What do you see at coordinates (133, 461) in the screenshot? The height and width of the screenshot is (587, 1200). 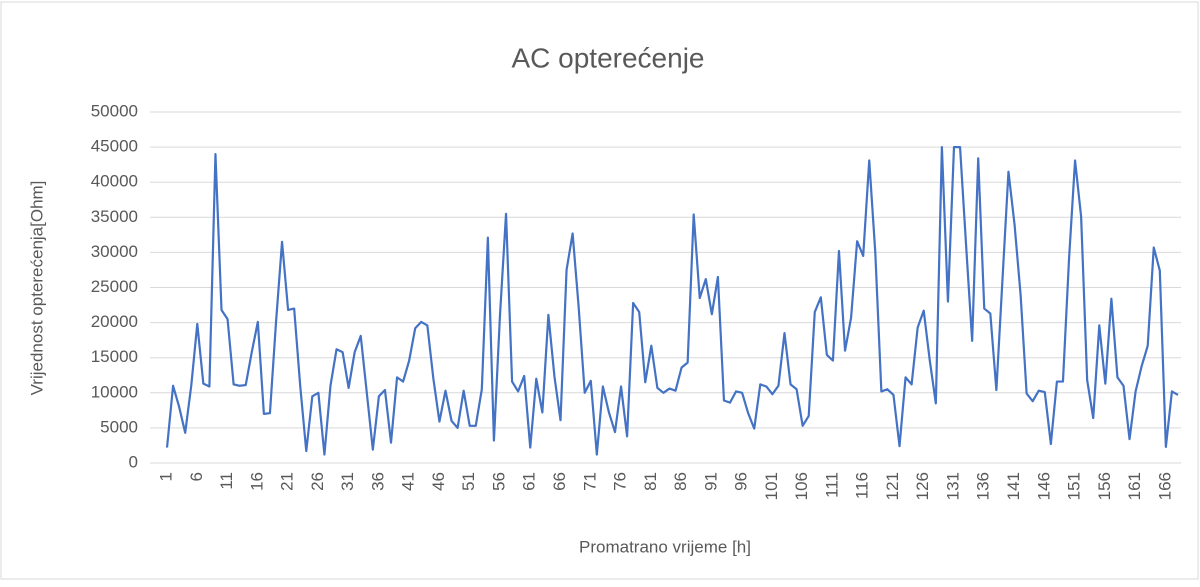 I see `y-tick-label: 0` at bounding box center [133, 461].